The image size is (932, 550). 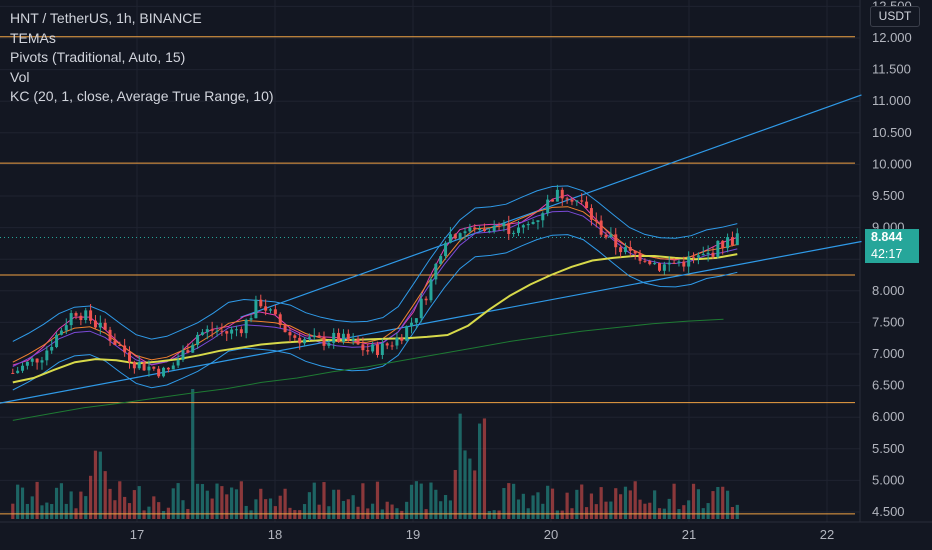 What do you see at coordinates (413, 534) in the screenshot?
I see `x-tick-label: 19` at bounding box center [413, 534].